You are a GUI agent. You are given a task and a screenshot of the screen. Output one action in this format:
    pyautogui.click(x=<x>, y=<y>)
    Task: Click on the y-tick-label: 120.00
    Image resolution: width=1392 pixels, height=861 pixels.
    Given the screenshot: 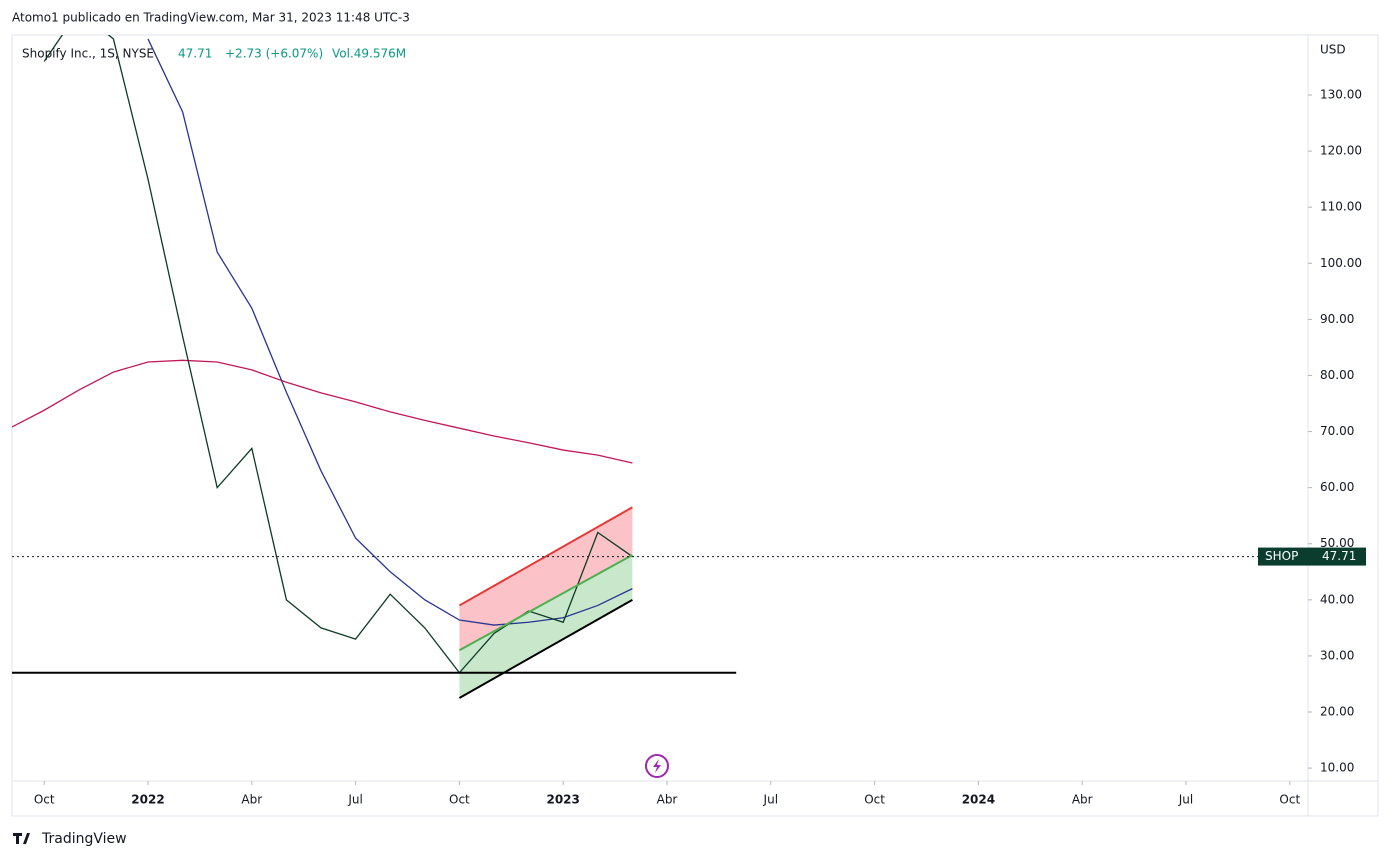 What is the action you would take?
    pyautogui.click(x=1341, y=151)
    